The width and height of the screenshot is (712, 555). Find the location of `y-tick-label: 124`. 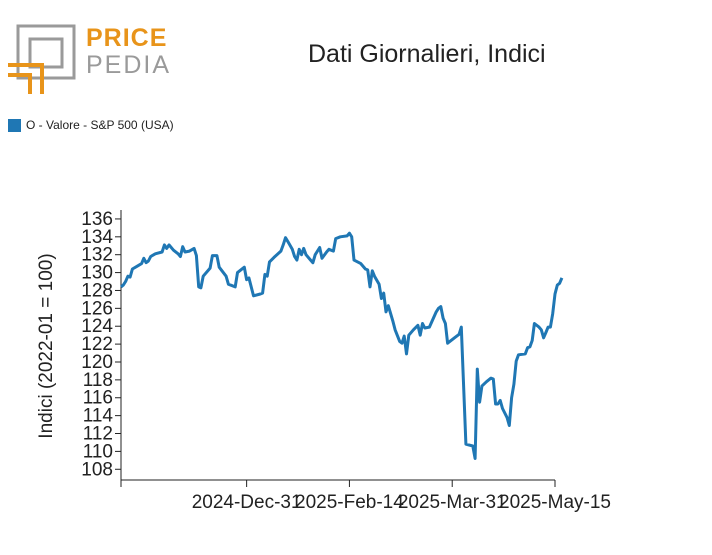

y-tick-label: 124 is located at coordinates (97, 326).